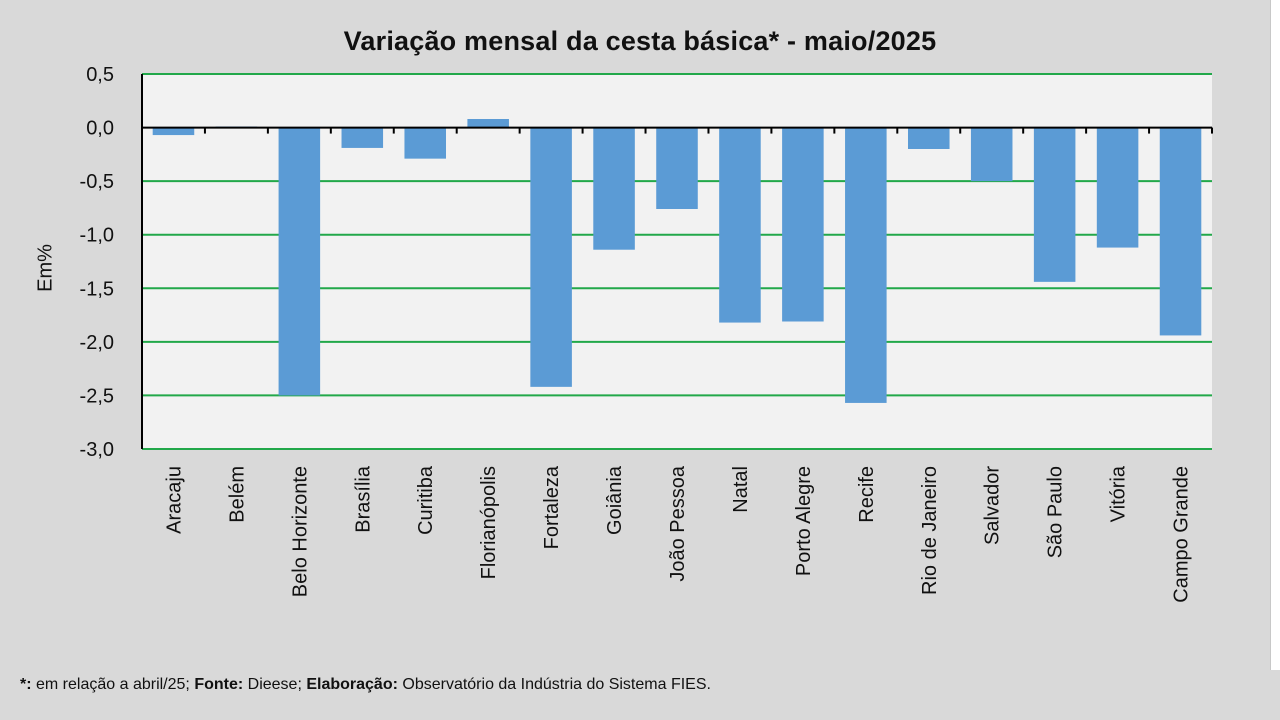  Describe the element at coordinates (1056, 512) in the screenshot. I see `x-category-label: São Paulo` at that location.